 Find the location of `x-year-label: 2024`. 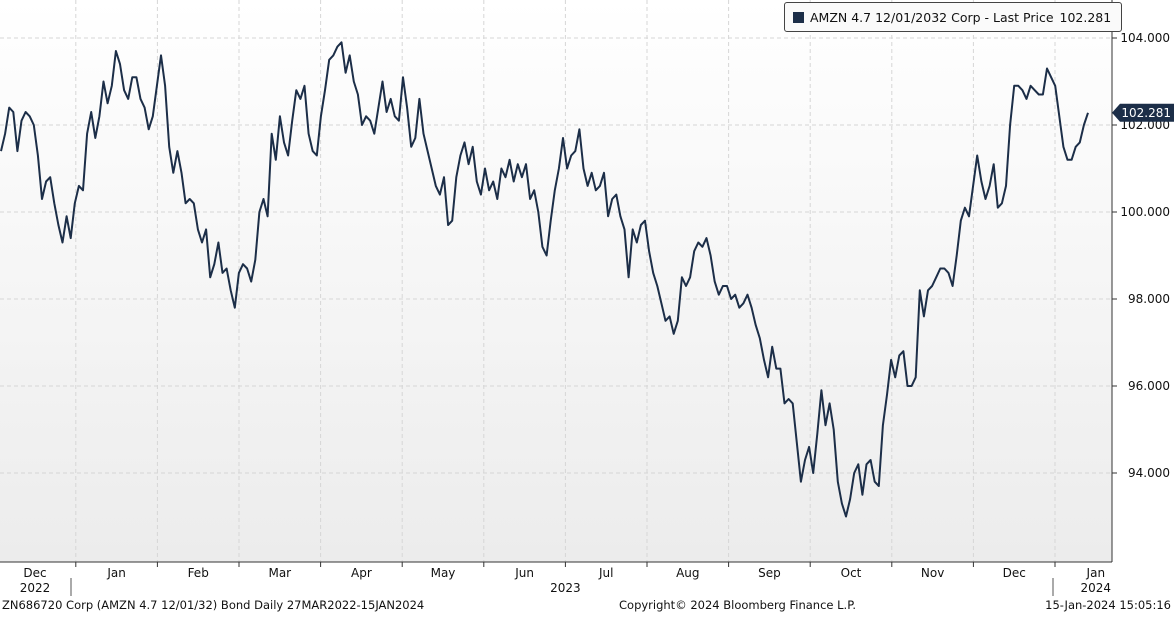

x-year-label: 2024 is located at coordinates (1096, 588).